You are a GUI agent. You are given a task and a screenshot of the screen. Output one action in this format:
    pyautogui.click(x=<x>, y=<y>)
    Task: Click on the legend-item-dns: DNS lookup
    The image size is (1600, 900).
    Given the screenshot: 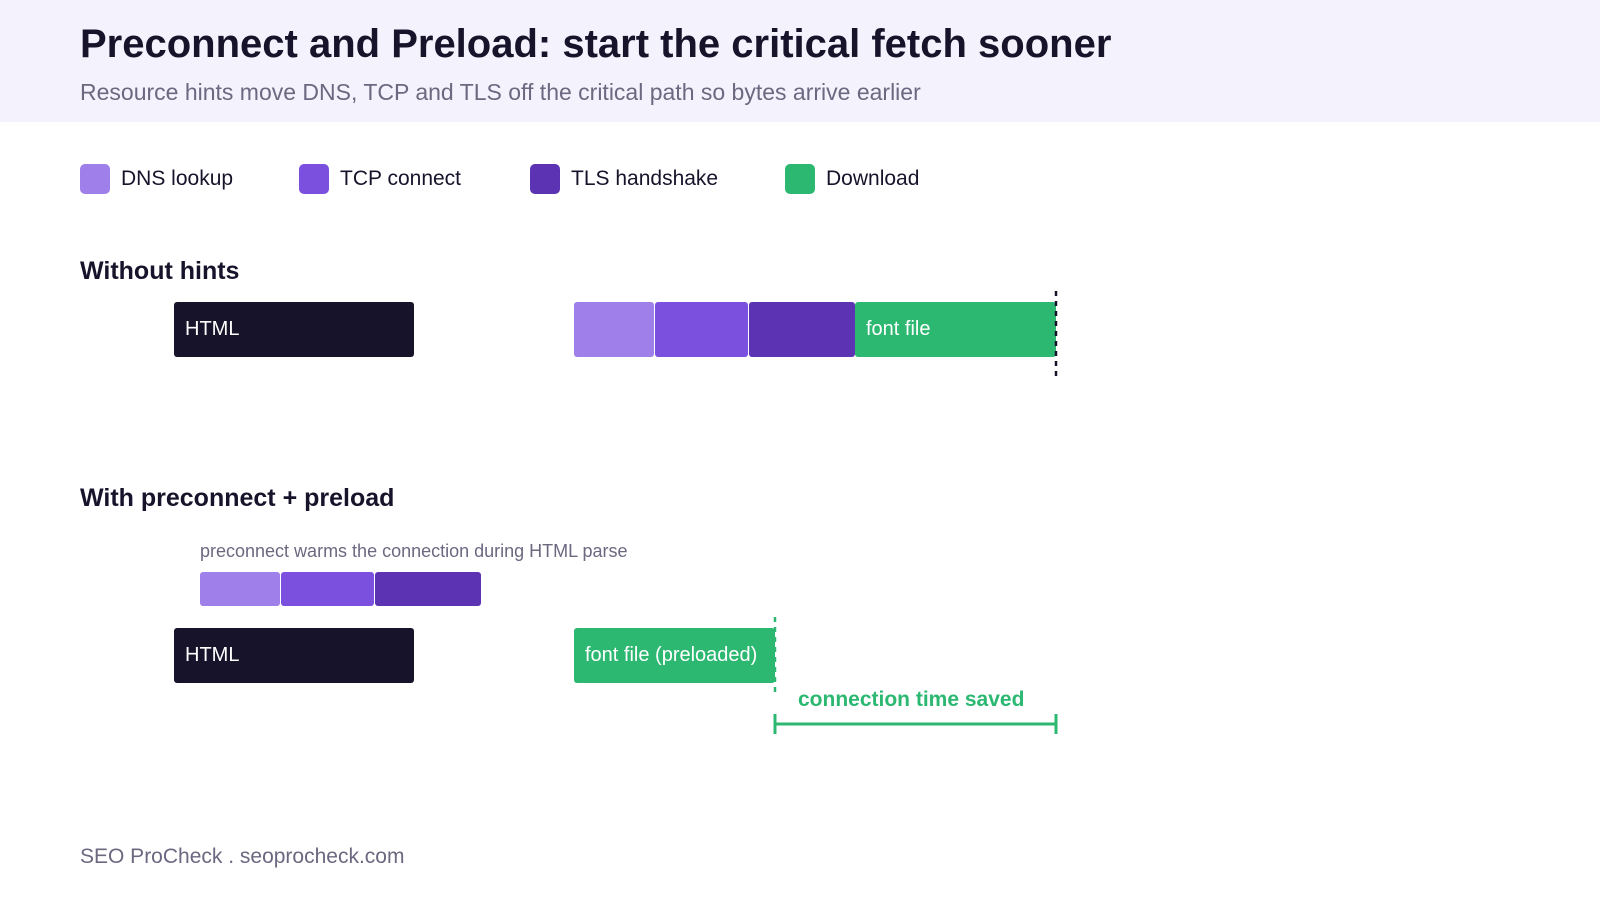 What is the action you would take?
    pyautogui.click(x=156, y=179)
    